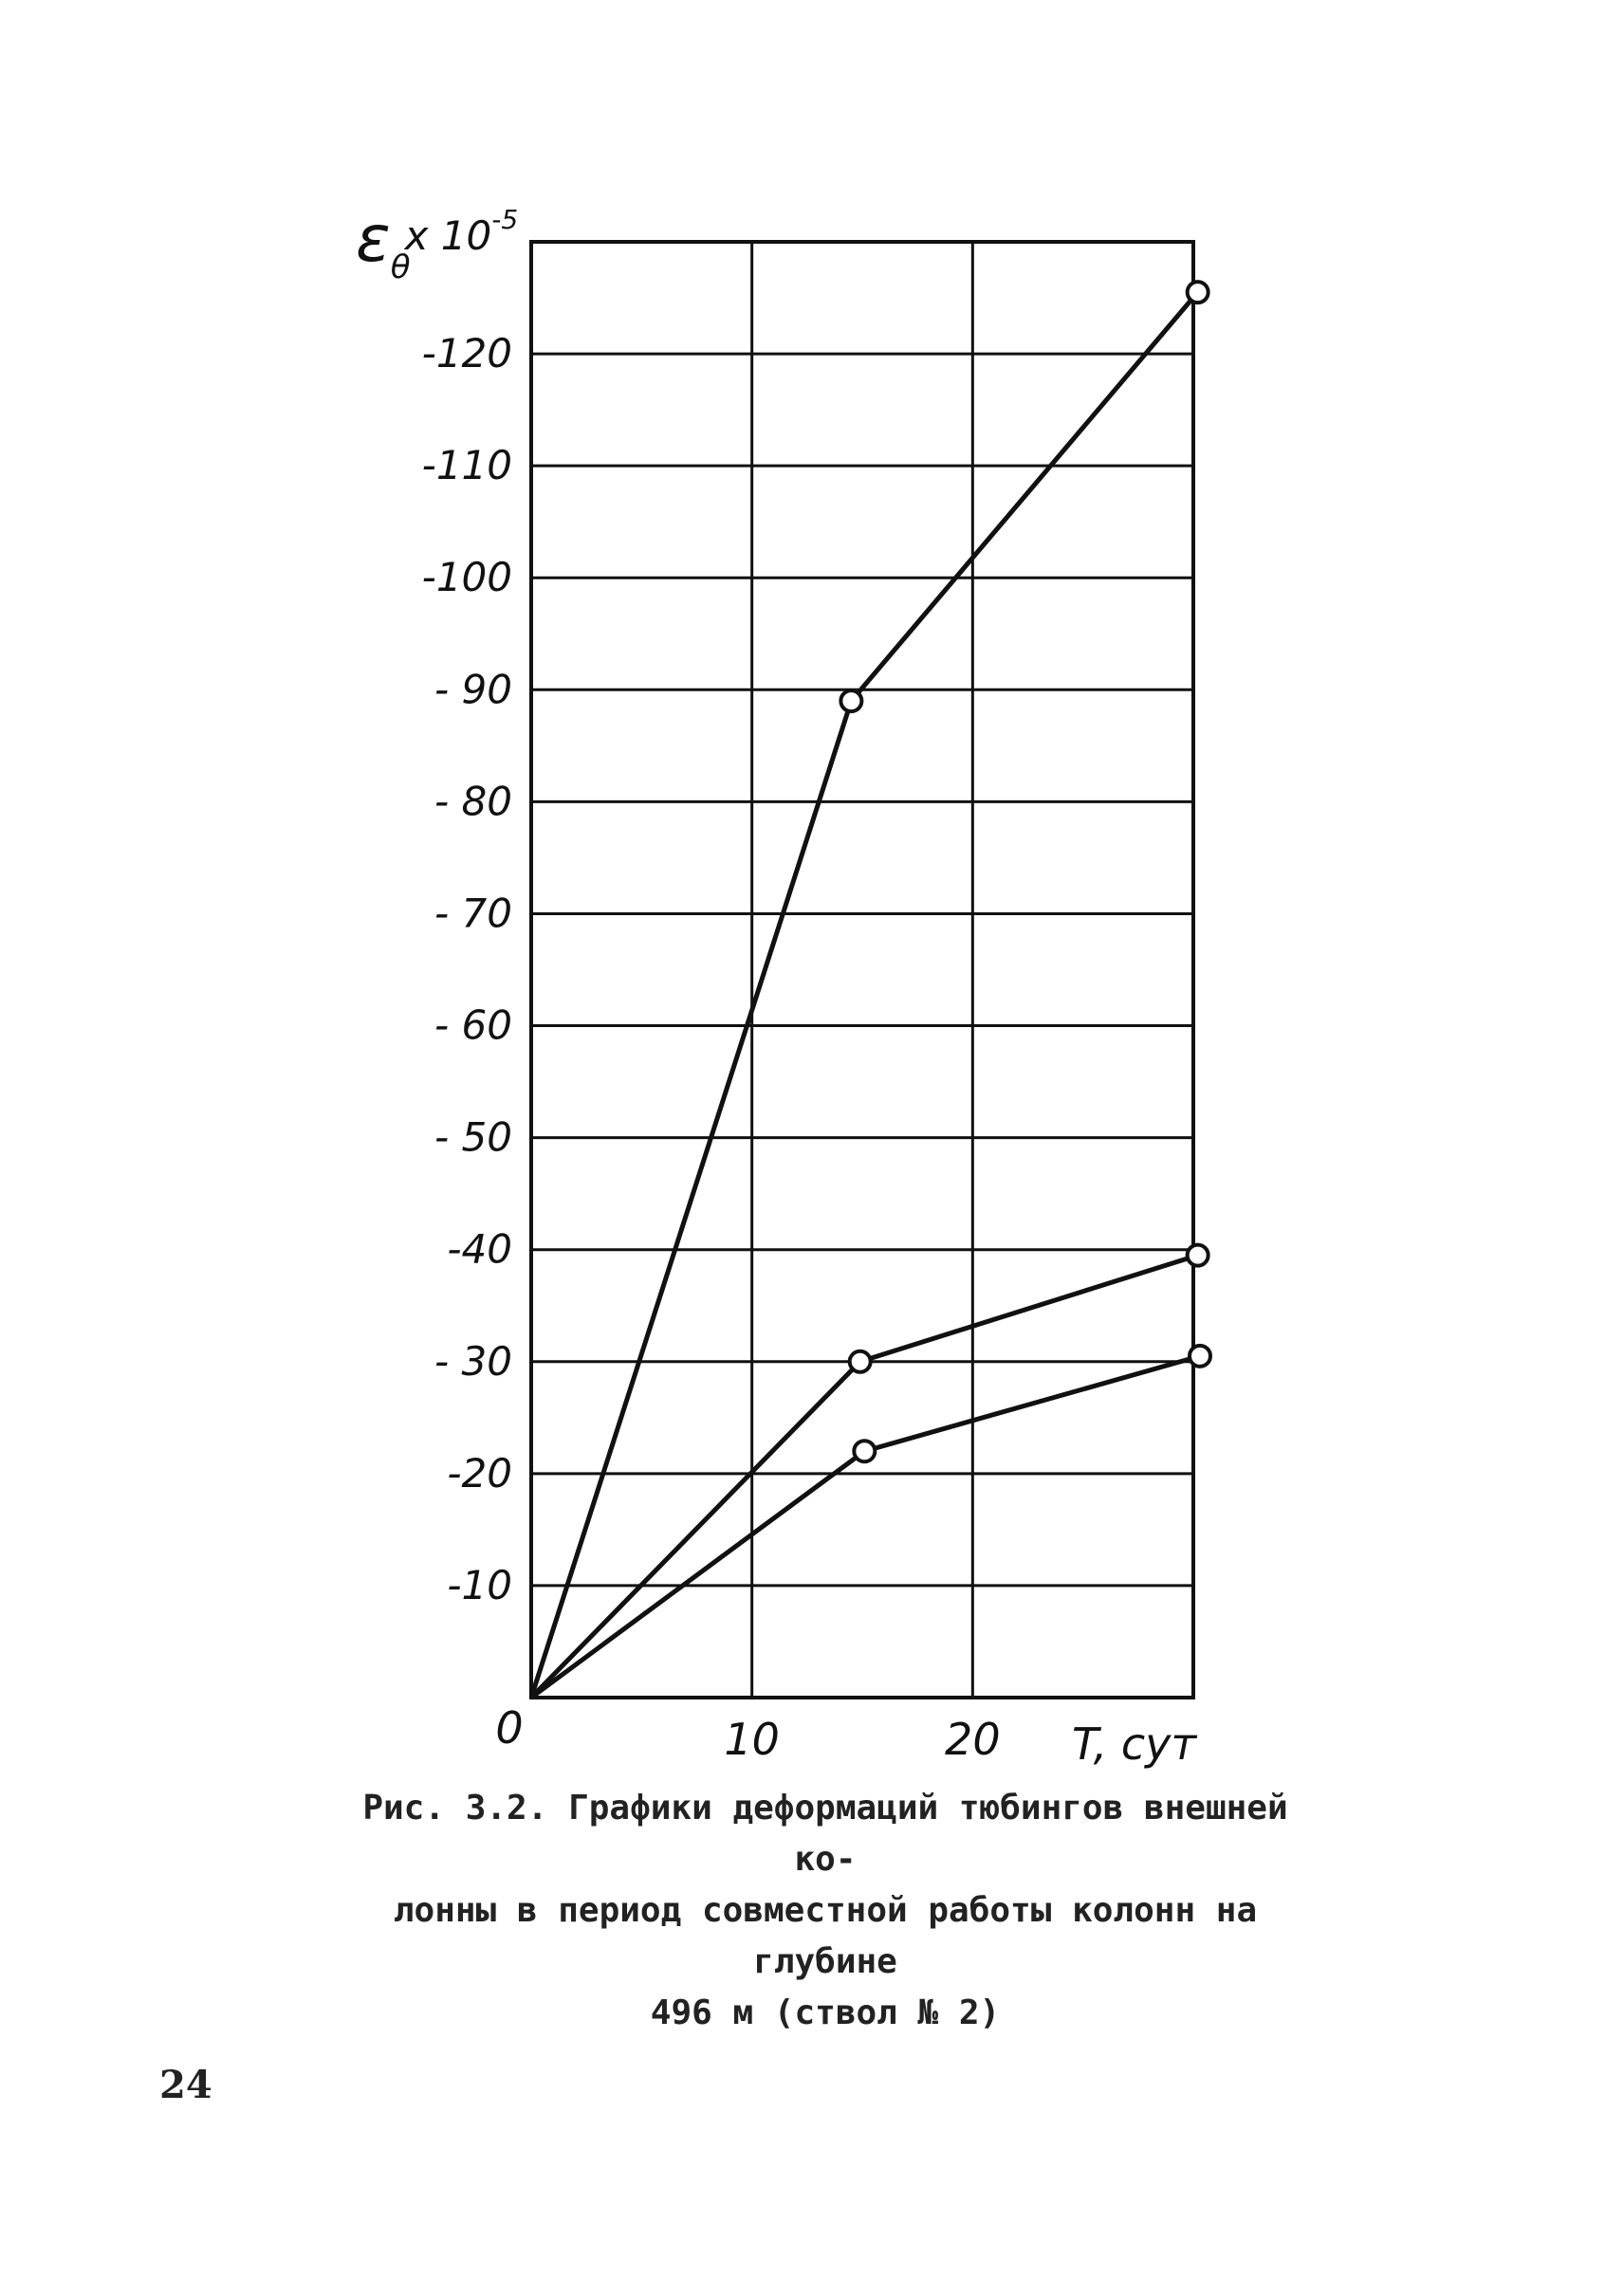 The width and height of the screenshot is (1624, 2296). What do you see at coordinates (448, 235) in the screenshot?
I see `y-label-multiplier: x 10` at bounding box center [448, 235].